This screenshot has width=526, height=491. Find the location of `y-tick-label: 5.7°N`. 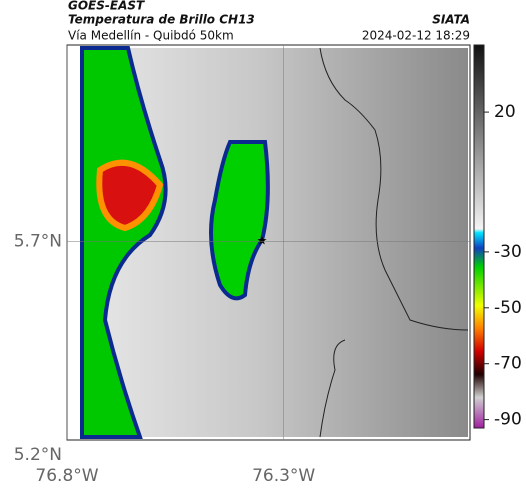

y-tick-label: 5.7°N is located at coordinates (38, 241).